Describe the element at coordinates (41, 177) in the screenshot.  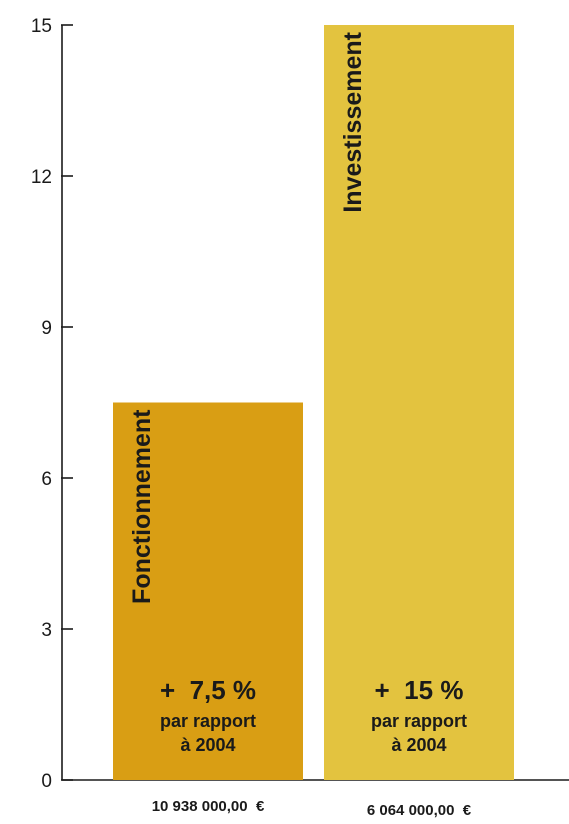
I see `y-tick-label-4: 12` at that location.